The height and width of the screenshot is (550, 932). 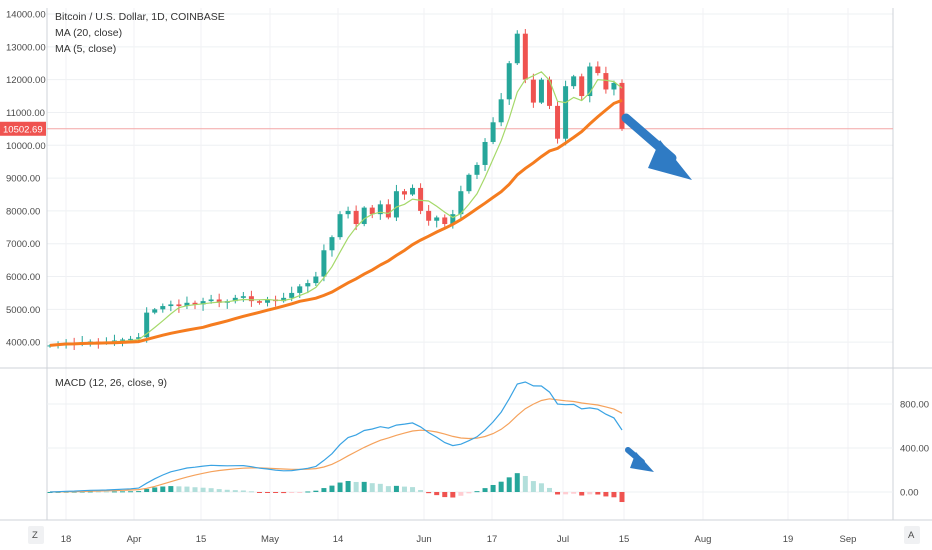 What do you see at coordinates (26, 47) in the screenshot?
I see `y-tick-label: 13000.00` at bounding box center [26, 47].